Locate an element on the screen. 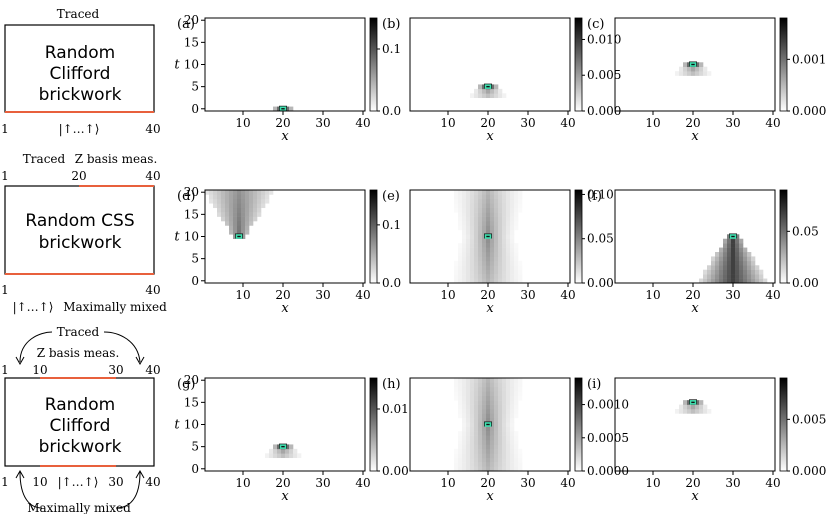  schematic-3-bottom-tick-1: 1 is located at coordinates (5, 482).